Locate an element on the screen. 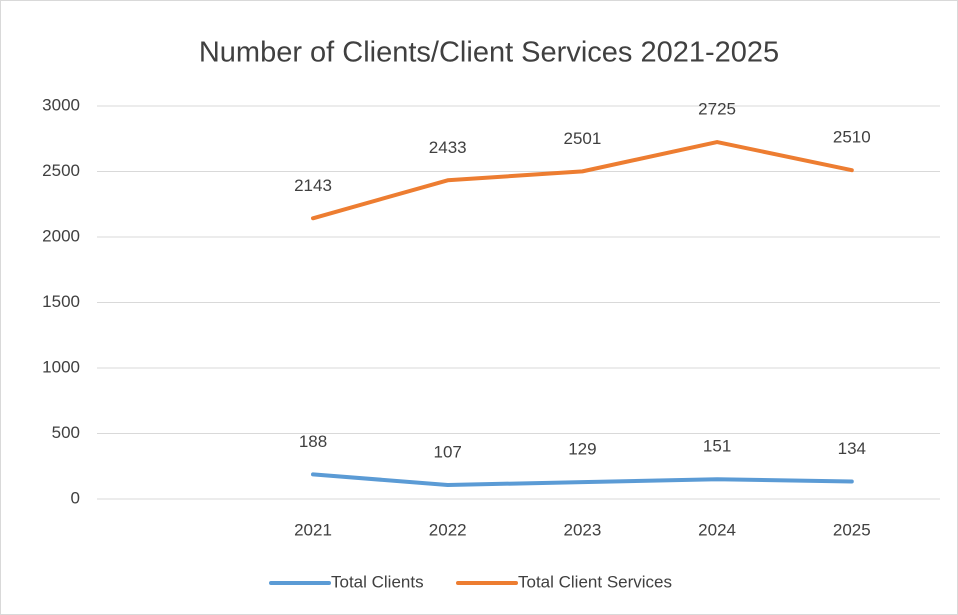  x-tick-label: 2024 is located at coordinates (717, 529).